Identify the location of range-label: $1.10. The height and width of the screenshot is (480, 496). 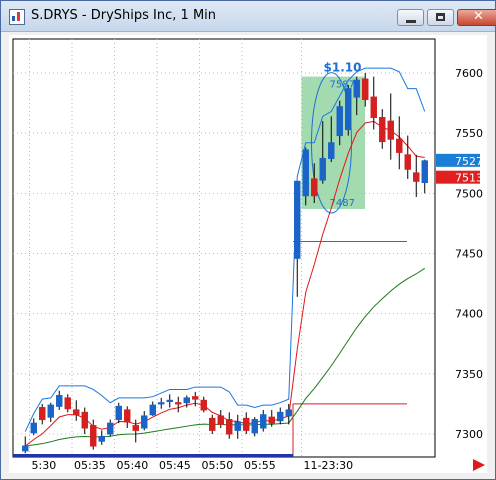
(343, 68).